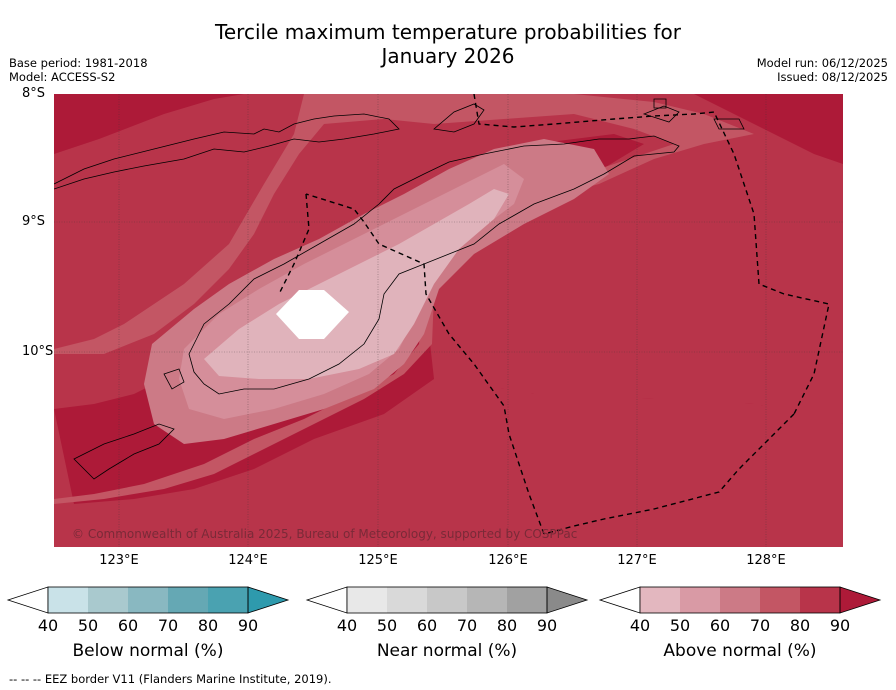  What do you see at coordinates (88, 625) in the screenshot?
I see `cb-below-tick-50: 50` at bounding box center [88, 625].